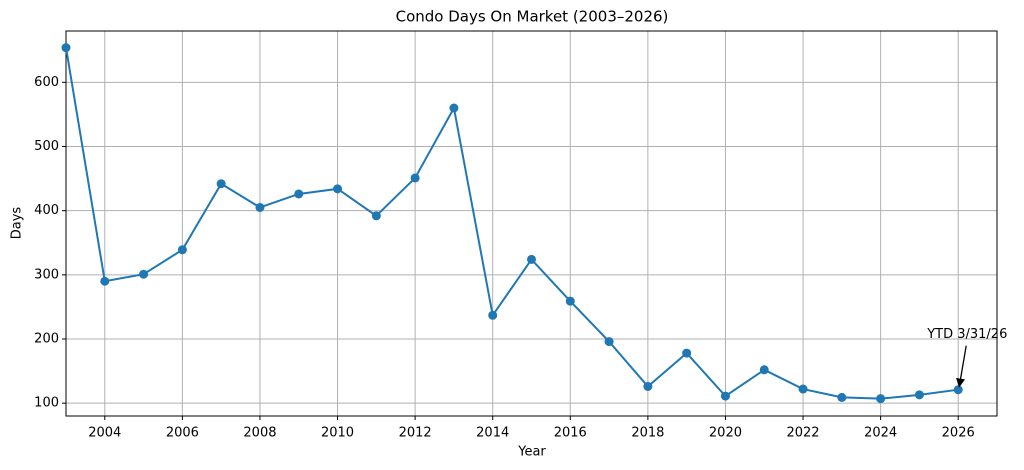 This screenshot has width=1024, height=470. I want to click on x-tick-label: 2022, so click(802, 433).